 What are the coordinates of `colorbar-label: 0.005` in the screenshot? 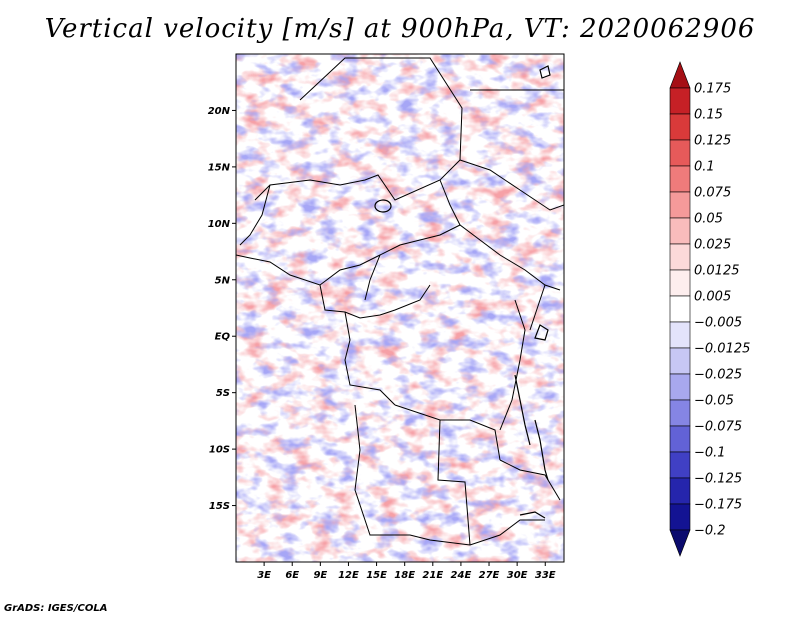 It's located at (712, 297).